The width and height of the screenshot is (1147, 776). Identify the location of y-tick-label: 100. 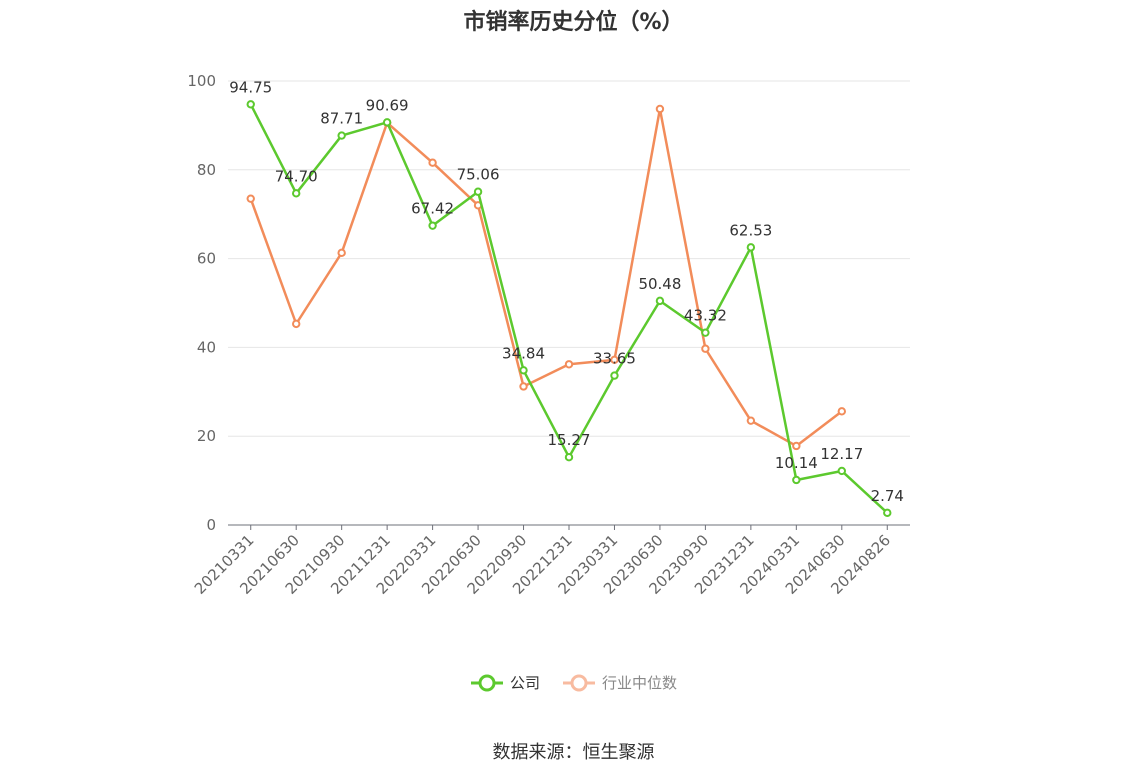
(201, 81).